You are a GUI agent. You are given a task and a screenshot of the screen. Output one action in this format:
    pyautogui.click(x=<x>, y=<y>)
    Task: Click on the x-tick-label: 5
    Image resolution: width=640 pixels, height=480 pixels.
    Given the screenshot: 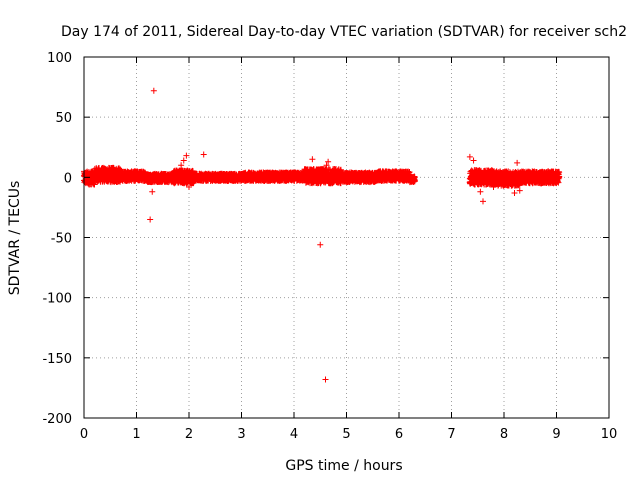 What is the action you would take?
    pyautogui.click(x=346, y=434)
    